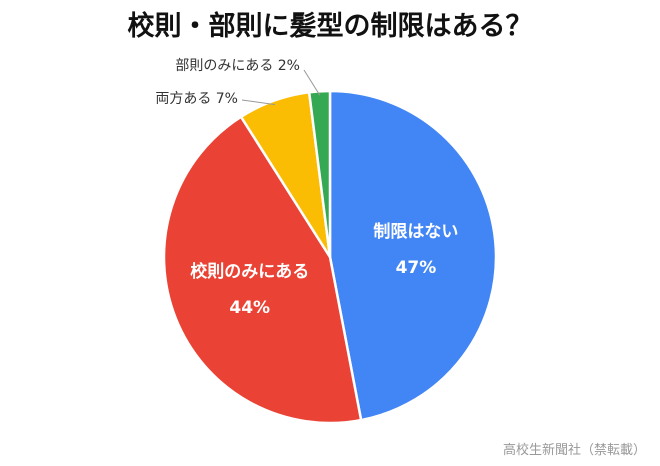 This screenshot has height=466, width=660. Describe the element at coordinates (249, 308) in the screenshot. I see `slice-value-label: 44%` at that location.